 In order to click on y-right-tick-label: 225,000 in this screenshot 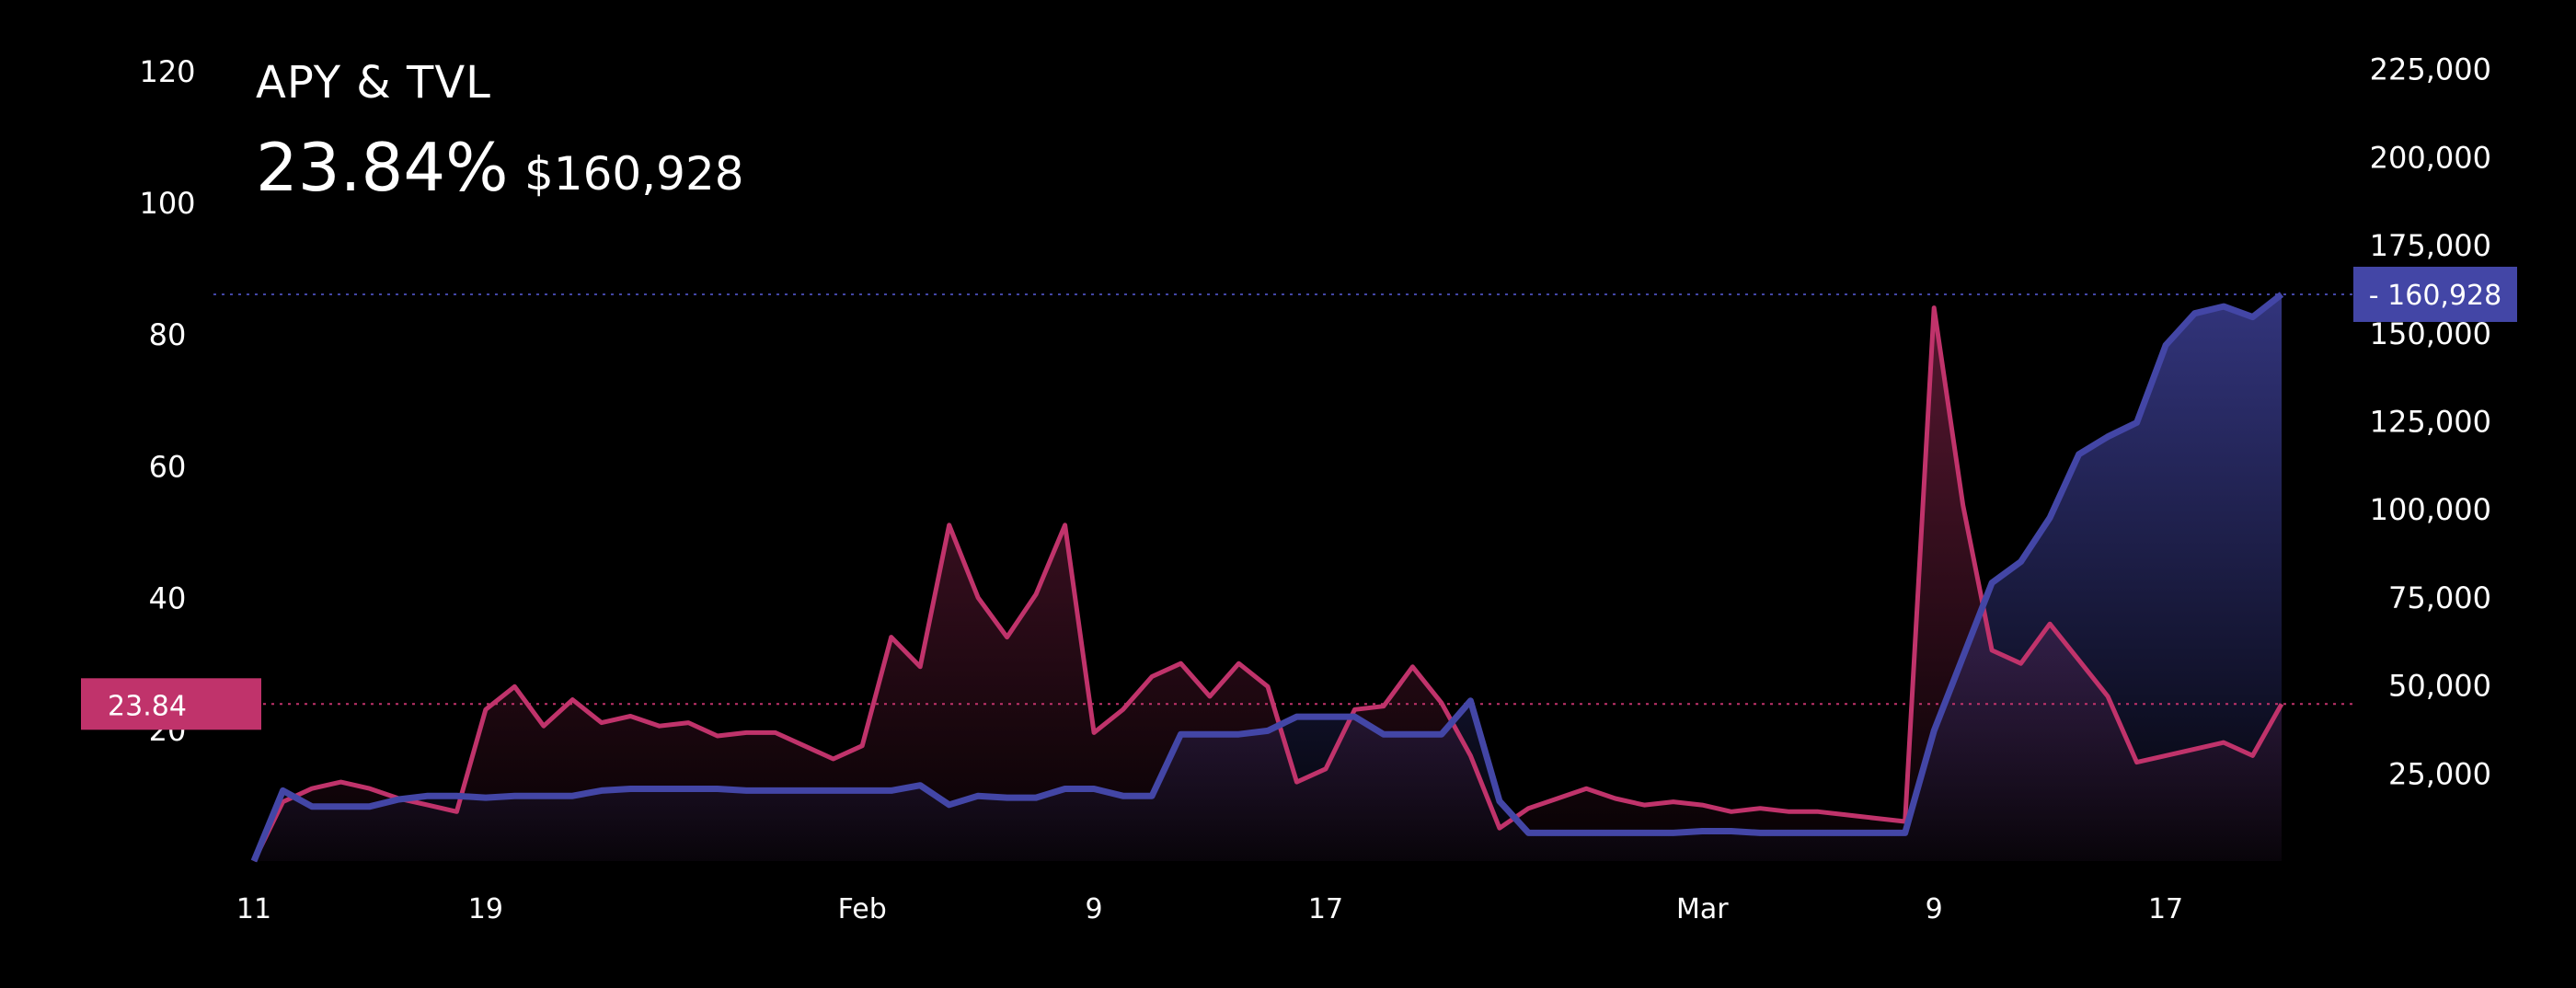, I will do `click(2430, 69)`.